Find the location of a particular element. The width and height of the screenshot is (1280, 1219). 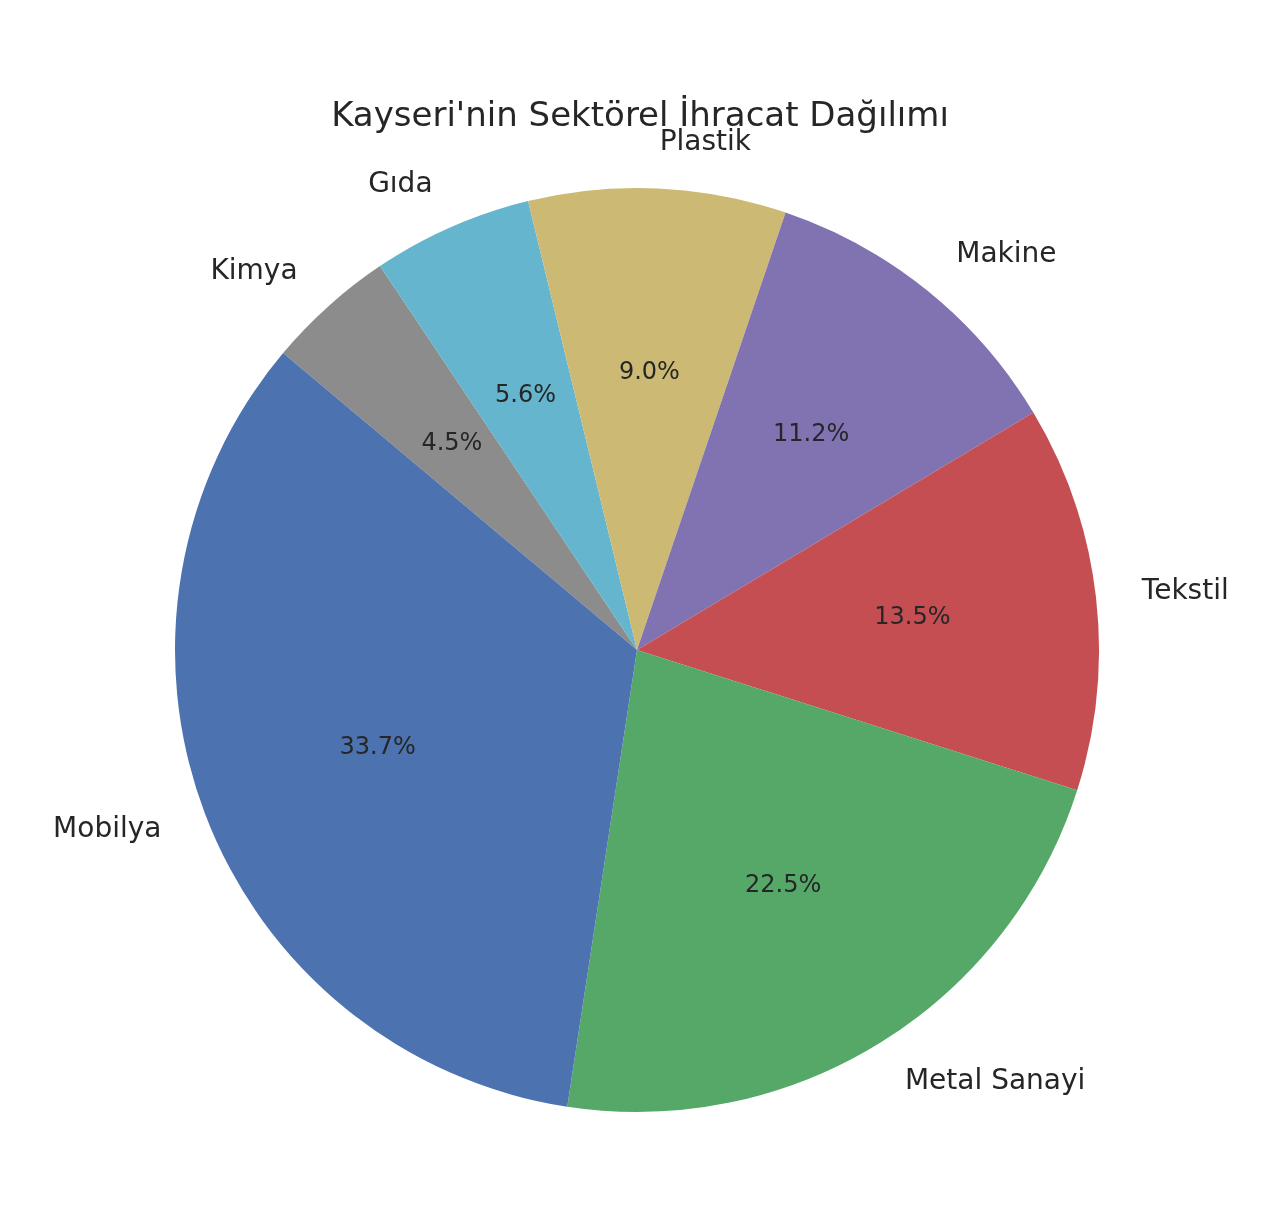

slice-label: Gıda is located at coordinates (400, 183).